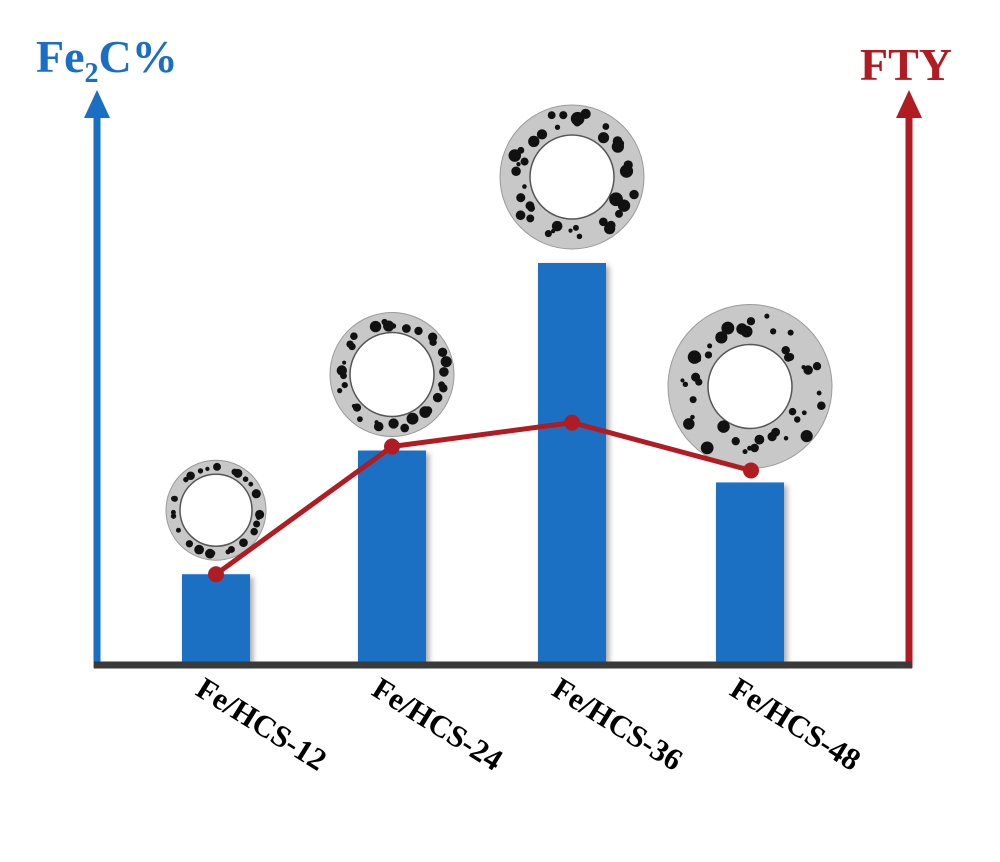 This screenshot has height=862, width=1000. I want to click on left-y-axis, so click(97, 379).